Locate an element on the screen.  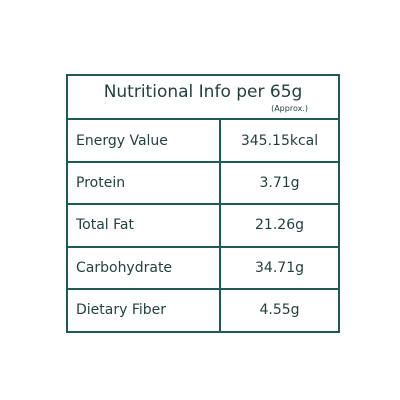
nutrient-value: 345.15kcal is located at coordinates (279, 141).